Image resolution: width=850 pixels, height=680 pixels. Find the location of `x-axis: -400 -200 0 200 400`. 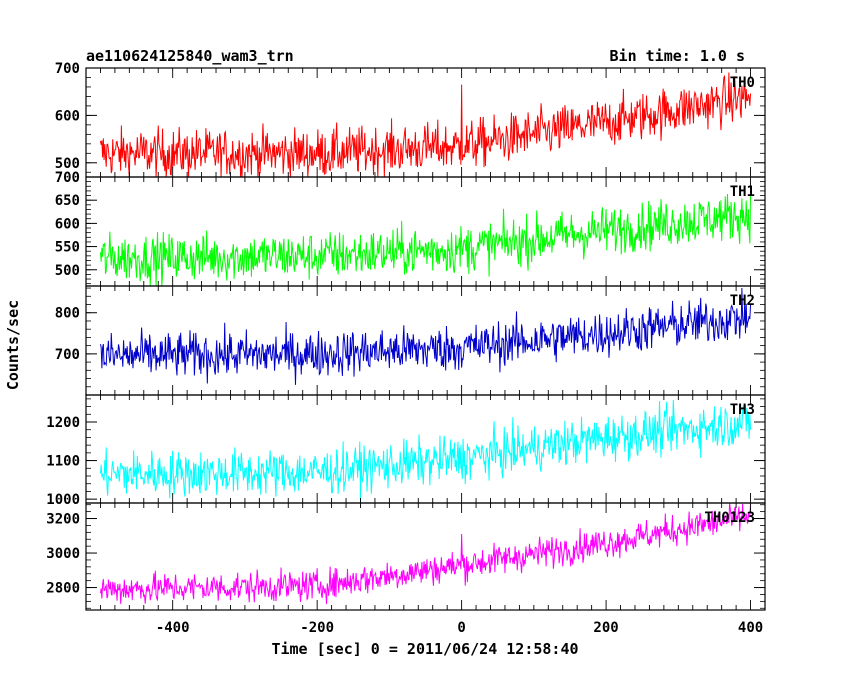

x-axis: -400 -200 0 200 400 is located at coordinates (459, 628).